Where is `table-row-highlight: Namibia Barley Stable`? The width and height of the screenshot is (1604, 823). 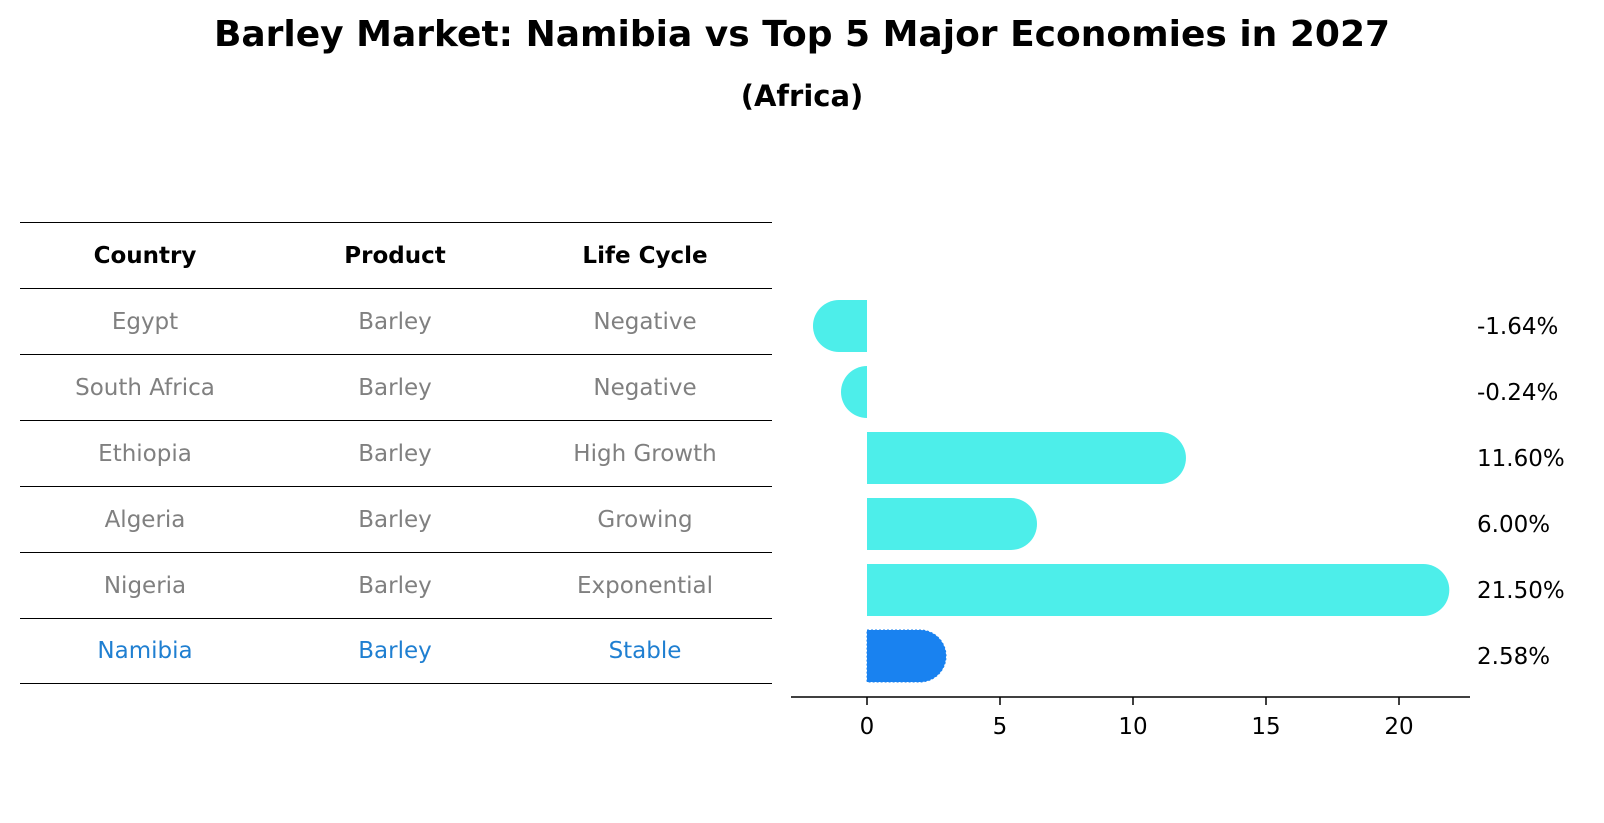
table-row-highlight: Namibia Barley Stable is located at coordinates (396, 651).